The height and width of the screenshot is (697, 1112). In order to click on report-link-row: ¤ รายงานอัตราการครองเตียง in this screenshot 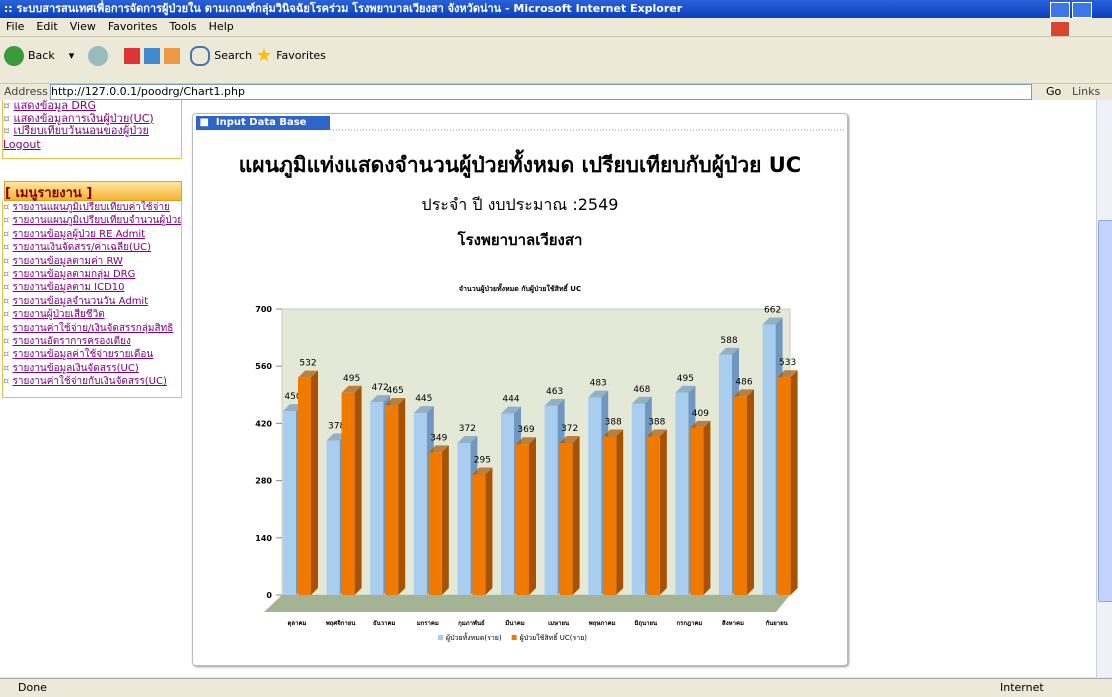, I will do `click(92, 341)`.